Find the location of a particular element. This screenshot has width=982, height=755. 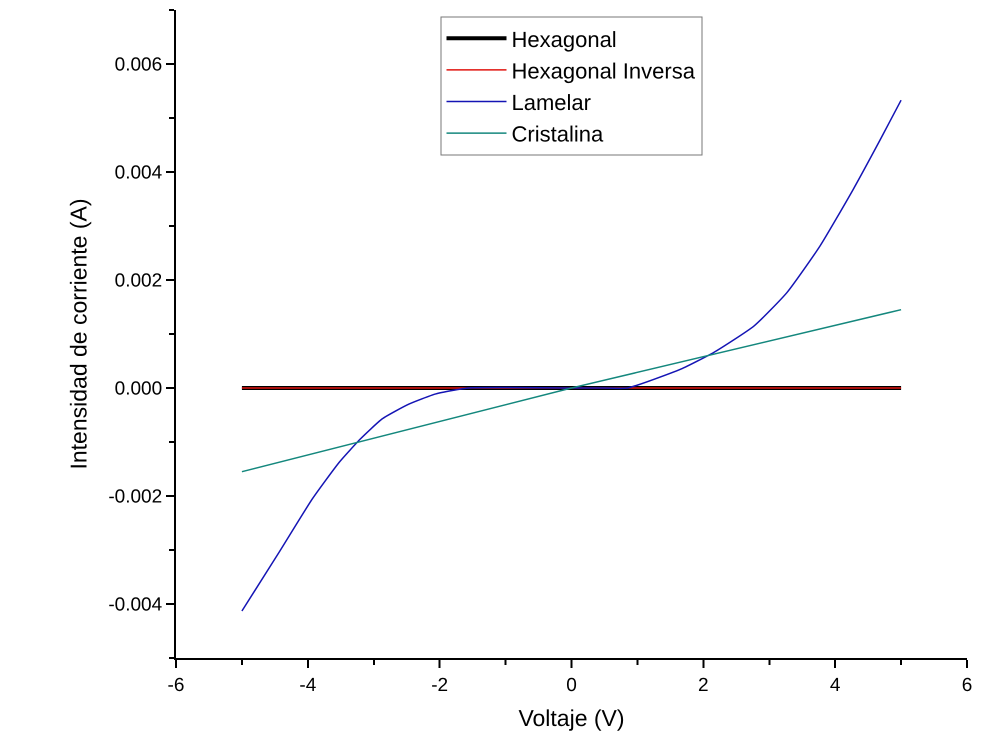

legend-label: Lamelar is located at coordinates (551, 103).